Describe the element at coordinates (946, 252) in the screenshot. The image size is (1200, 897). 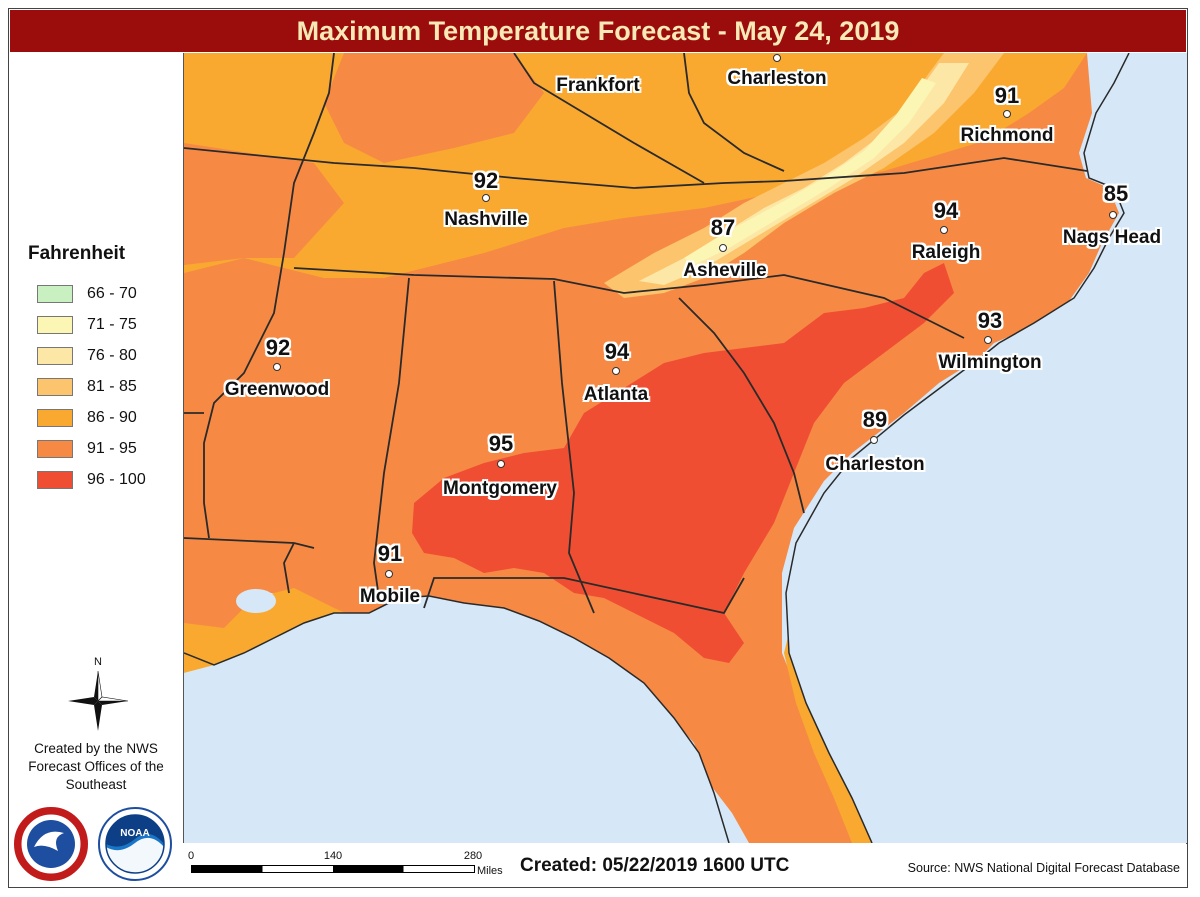
I see `city-label-raleigh: Raleigh` at that location.